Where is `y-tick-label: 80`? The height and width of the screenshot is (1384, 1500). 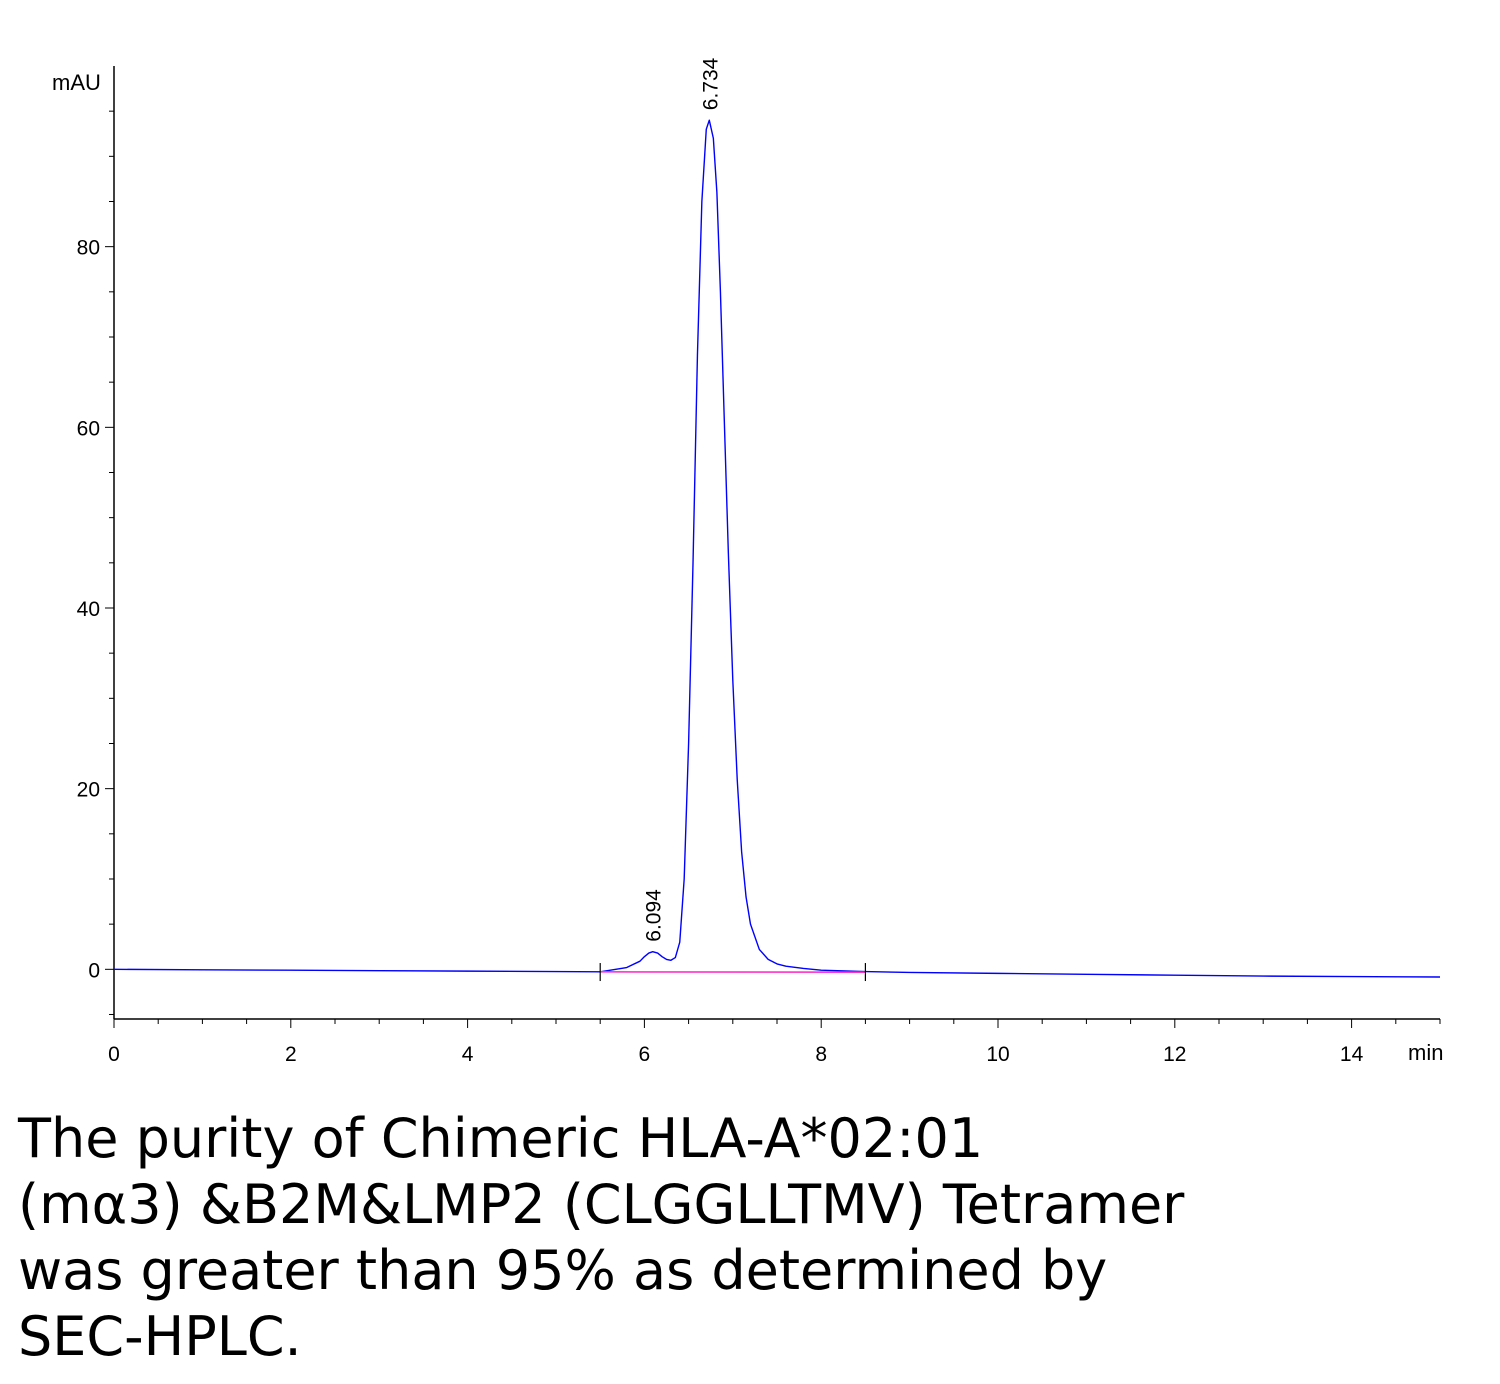 y-tick-label: 80 is located at coordinates (88, 248).